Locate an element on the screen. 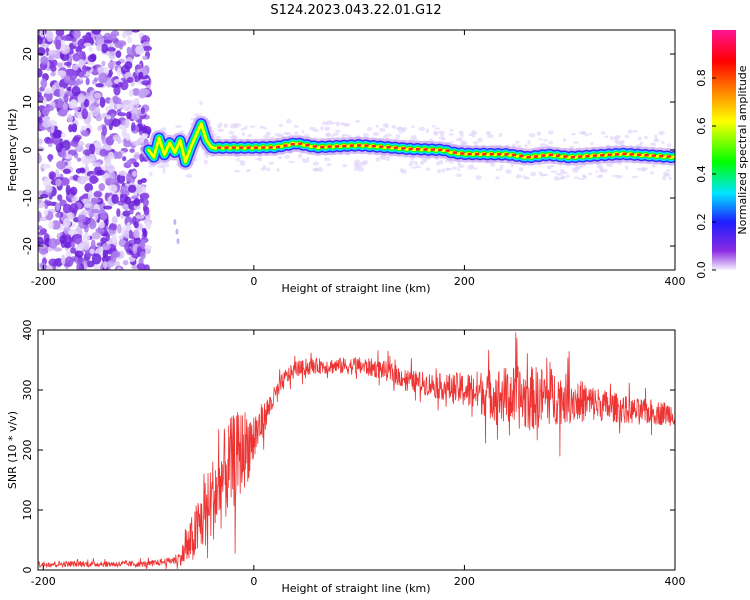 The image size is (750, 600). x-tick-label: -200 is located at coordinates (43, 581).